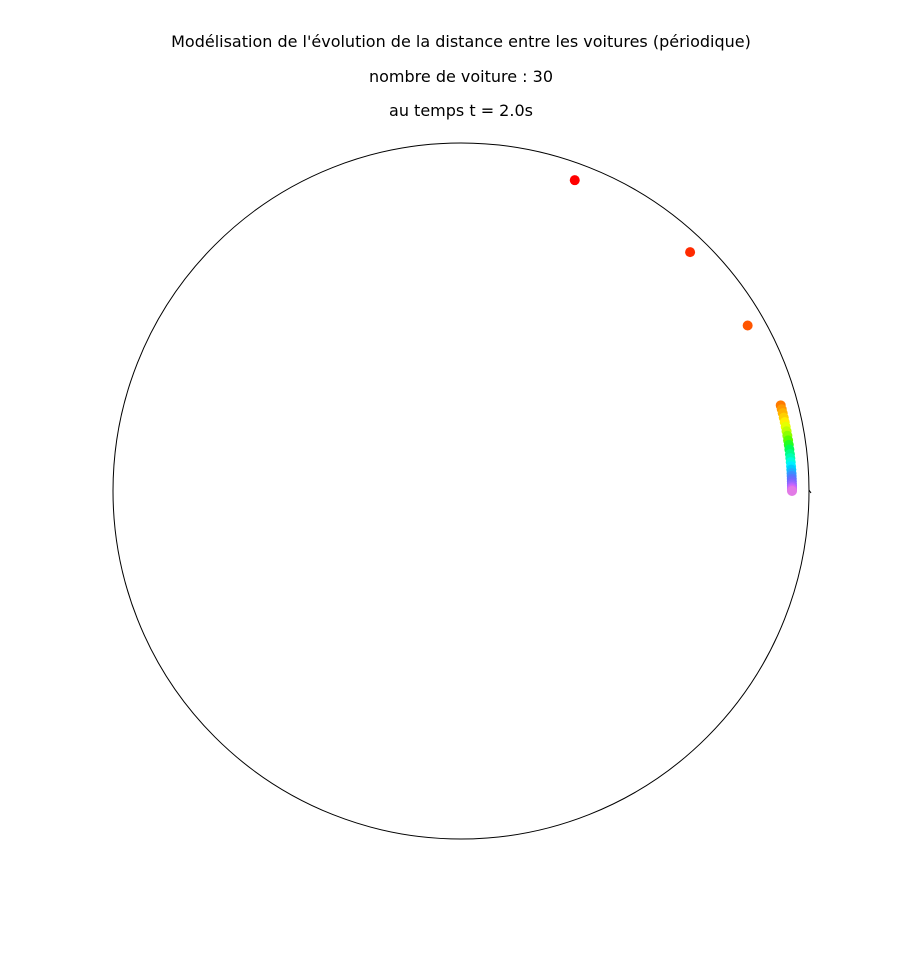 This screenshot has height=974, width=900. Describe the element at coordinates (810, 491) in the screenshot. I see `start-tick-mark` at that location.